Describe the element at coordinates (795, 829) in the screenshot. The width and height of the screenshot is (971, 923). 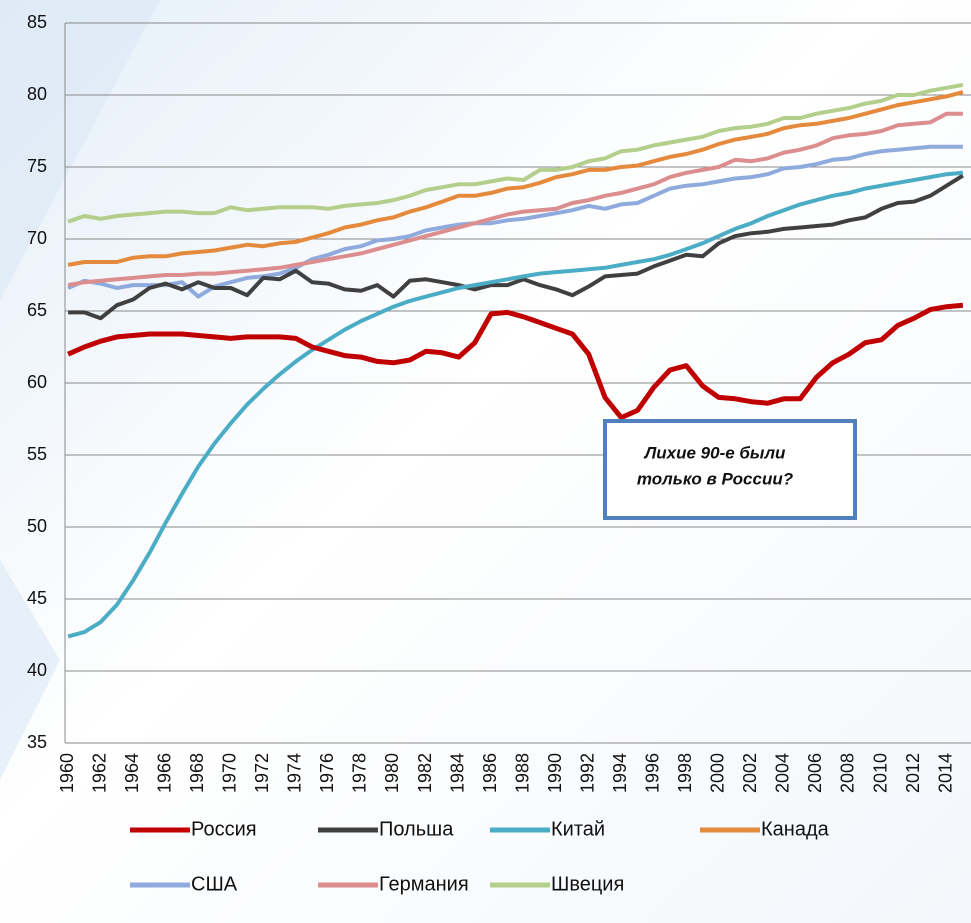
I see `legend-label: Канада` at that location.